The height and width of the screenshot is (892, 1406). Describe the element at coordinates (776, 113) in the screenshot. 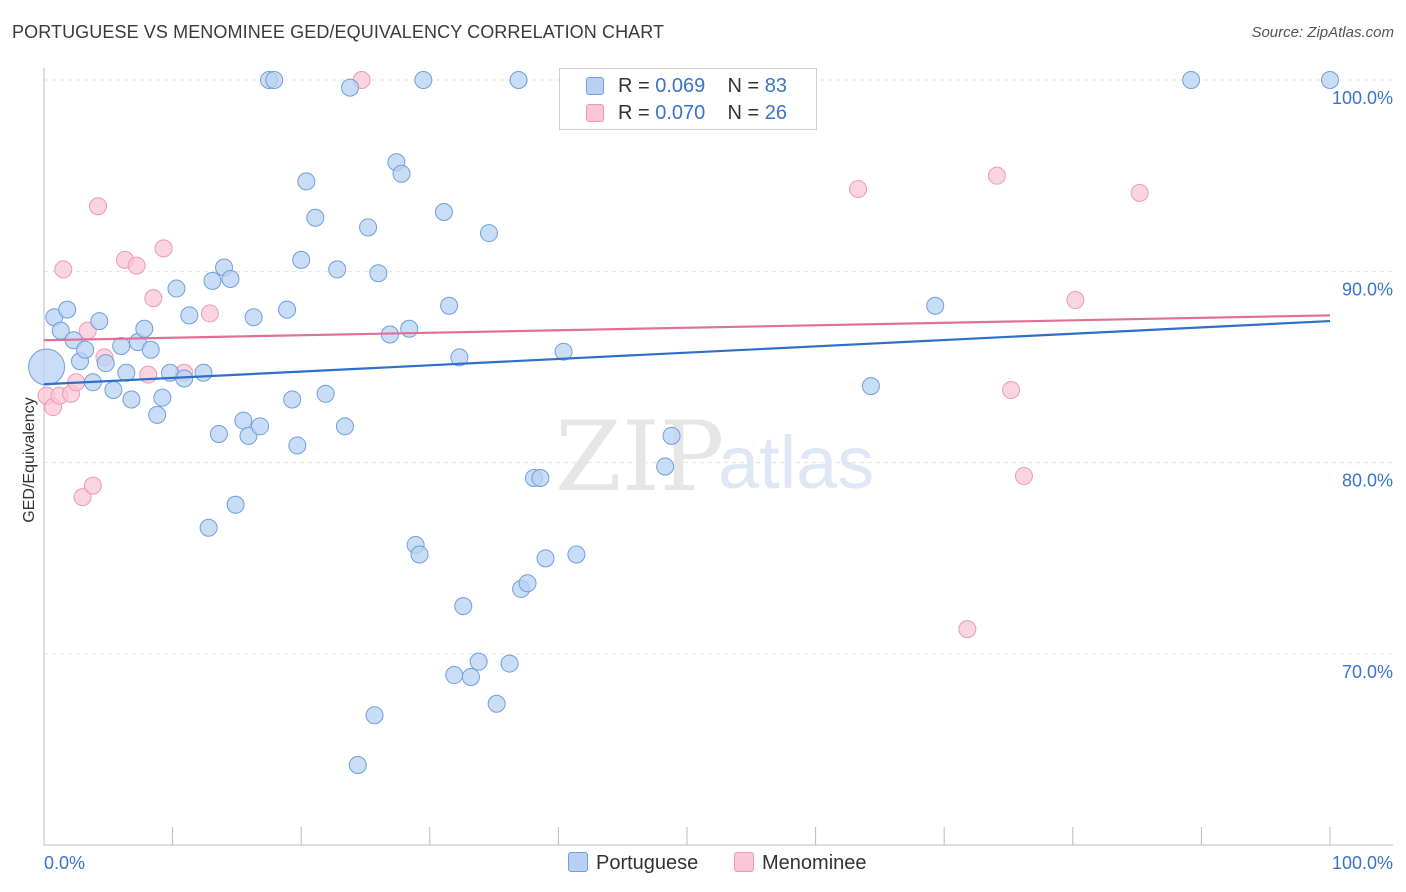

I see `menominee-n-value: 26` at that location.